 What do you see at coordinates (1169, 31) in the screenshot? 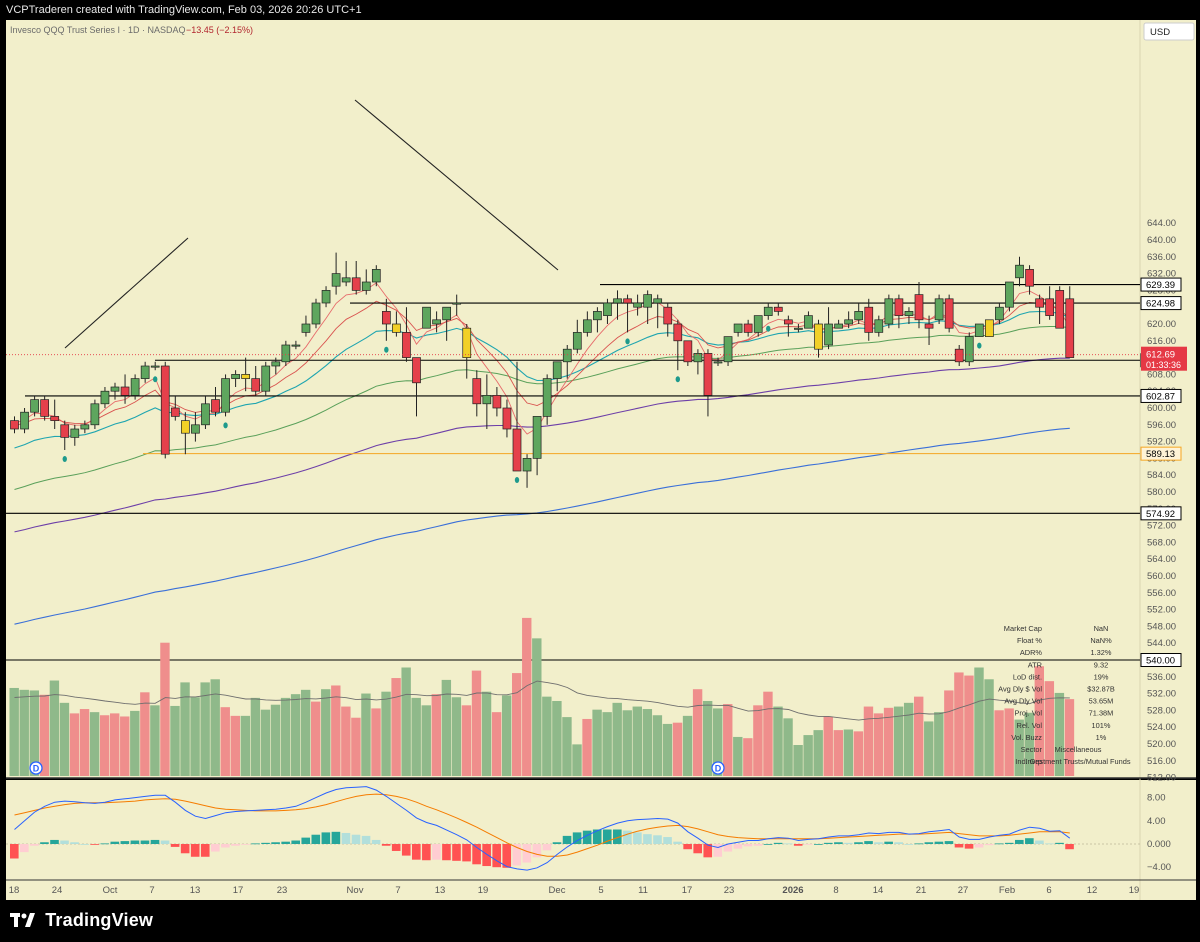
I see `currency-button` at bounding box center [1169, 31].